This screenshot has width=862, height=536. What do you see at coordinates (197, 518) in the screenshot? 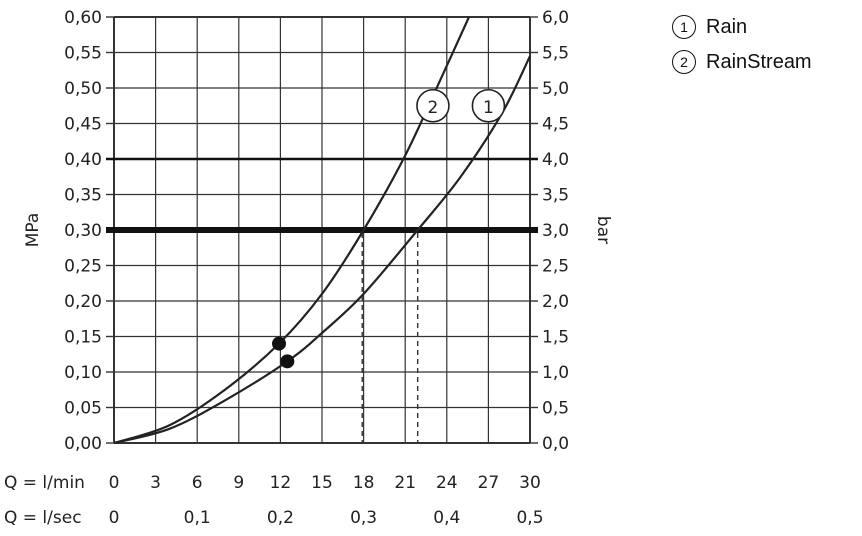
I see `x-tick-label-lsec: 0,1` at bounding box center [197, 518].